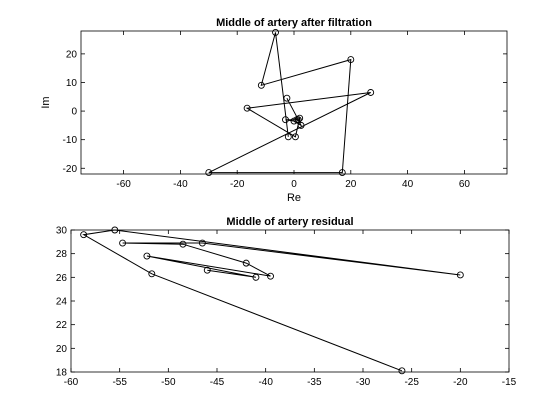  Describe the element at coordinates (72, 83) in the screenshot. I see `y-tick-label: 10` at that location.